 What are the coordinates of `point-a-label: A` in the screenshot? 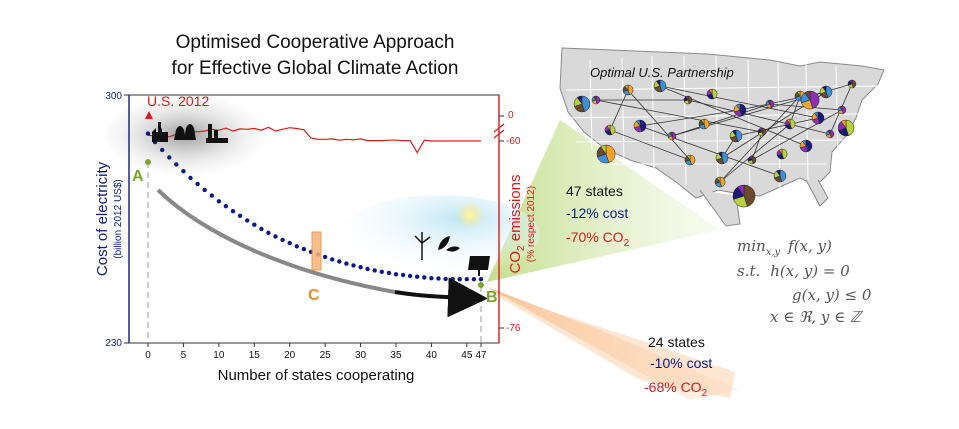 It's located at (138, 176).